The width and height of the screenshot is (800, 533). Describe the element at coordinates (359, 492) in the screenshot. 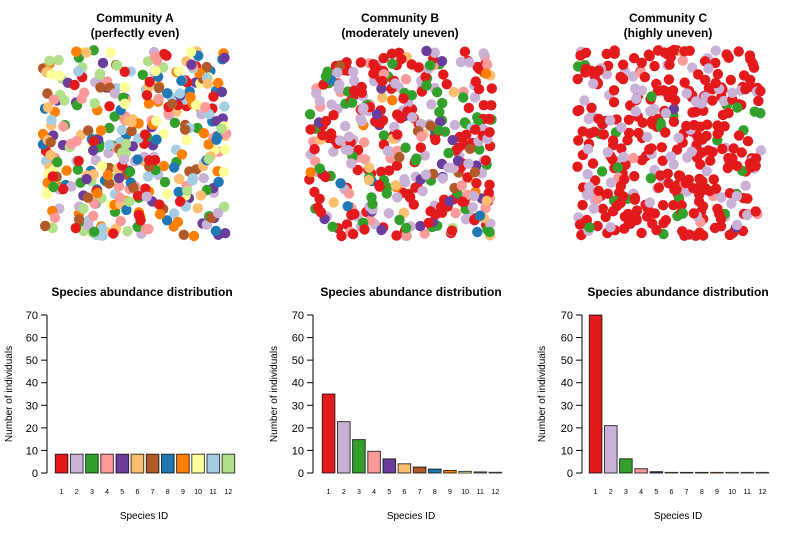

I see `x-tick-label: 3` at that location.